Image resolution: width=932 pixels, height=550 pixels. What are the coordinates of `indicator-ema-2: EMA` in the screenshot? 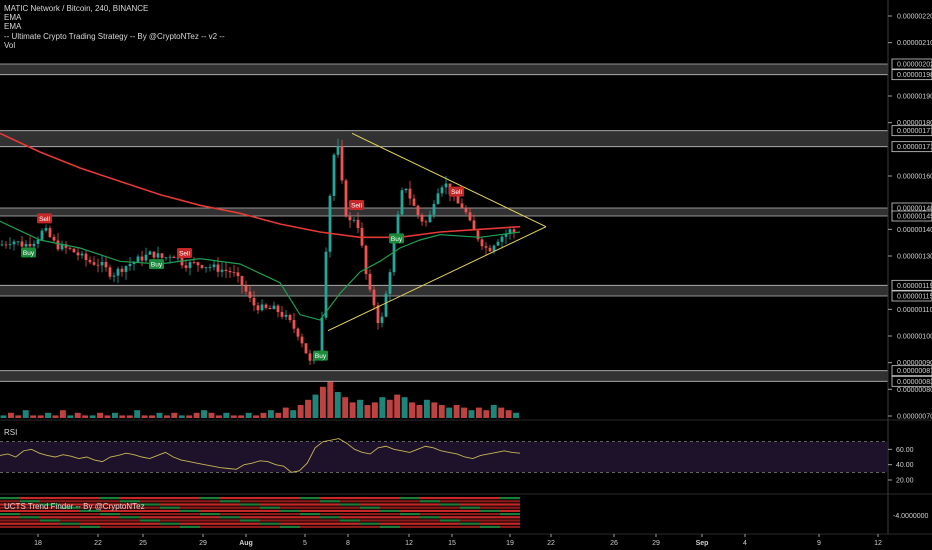 It's located at (13, 27).